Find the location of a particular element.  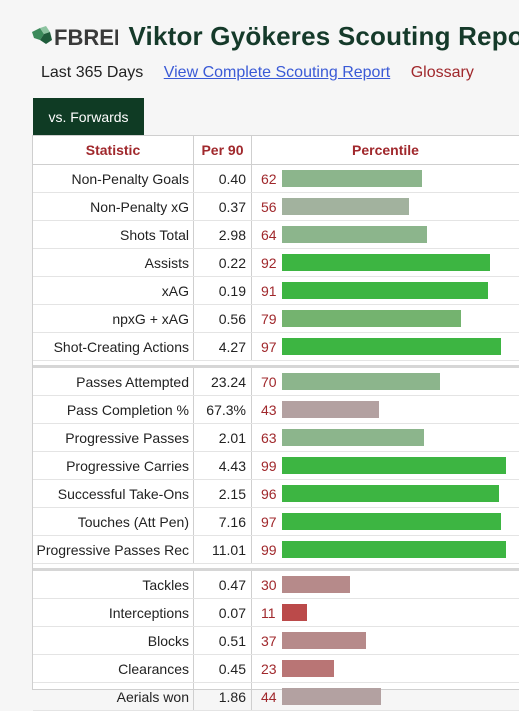

stat-name: Interceptions is located at coordinates (113, 613).